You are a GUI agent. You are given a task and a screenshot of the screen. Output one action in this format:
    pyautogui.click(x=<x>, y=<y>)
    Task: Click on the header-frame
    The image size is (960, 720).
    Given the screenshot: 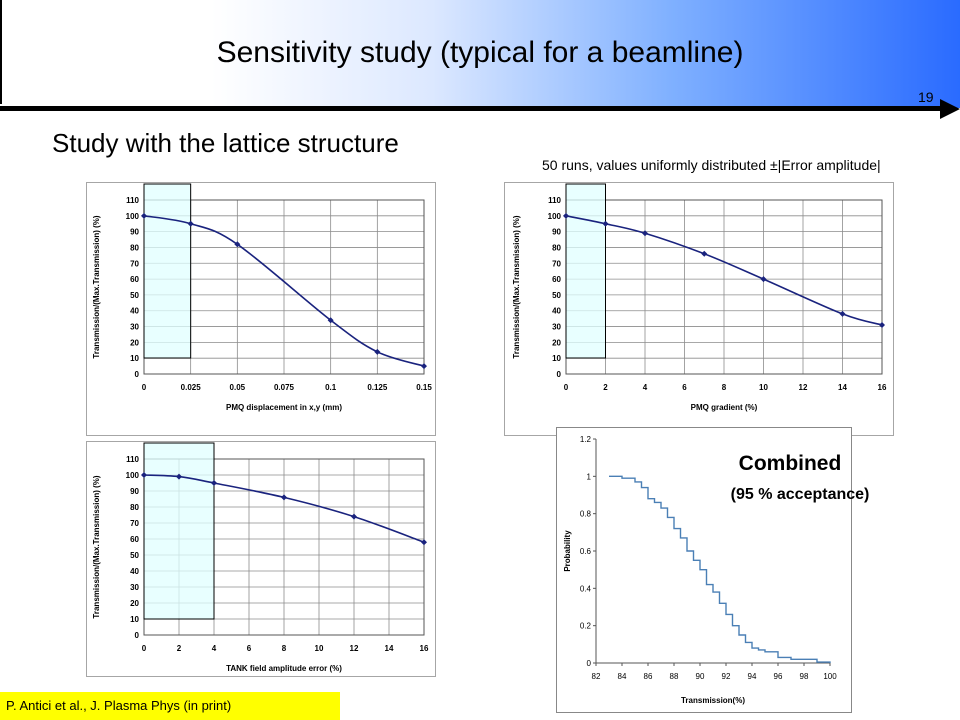 What is the action you would take?
    pyautogui.click(x=471, y=52)
    